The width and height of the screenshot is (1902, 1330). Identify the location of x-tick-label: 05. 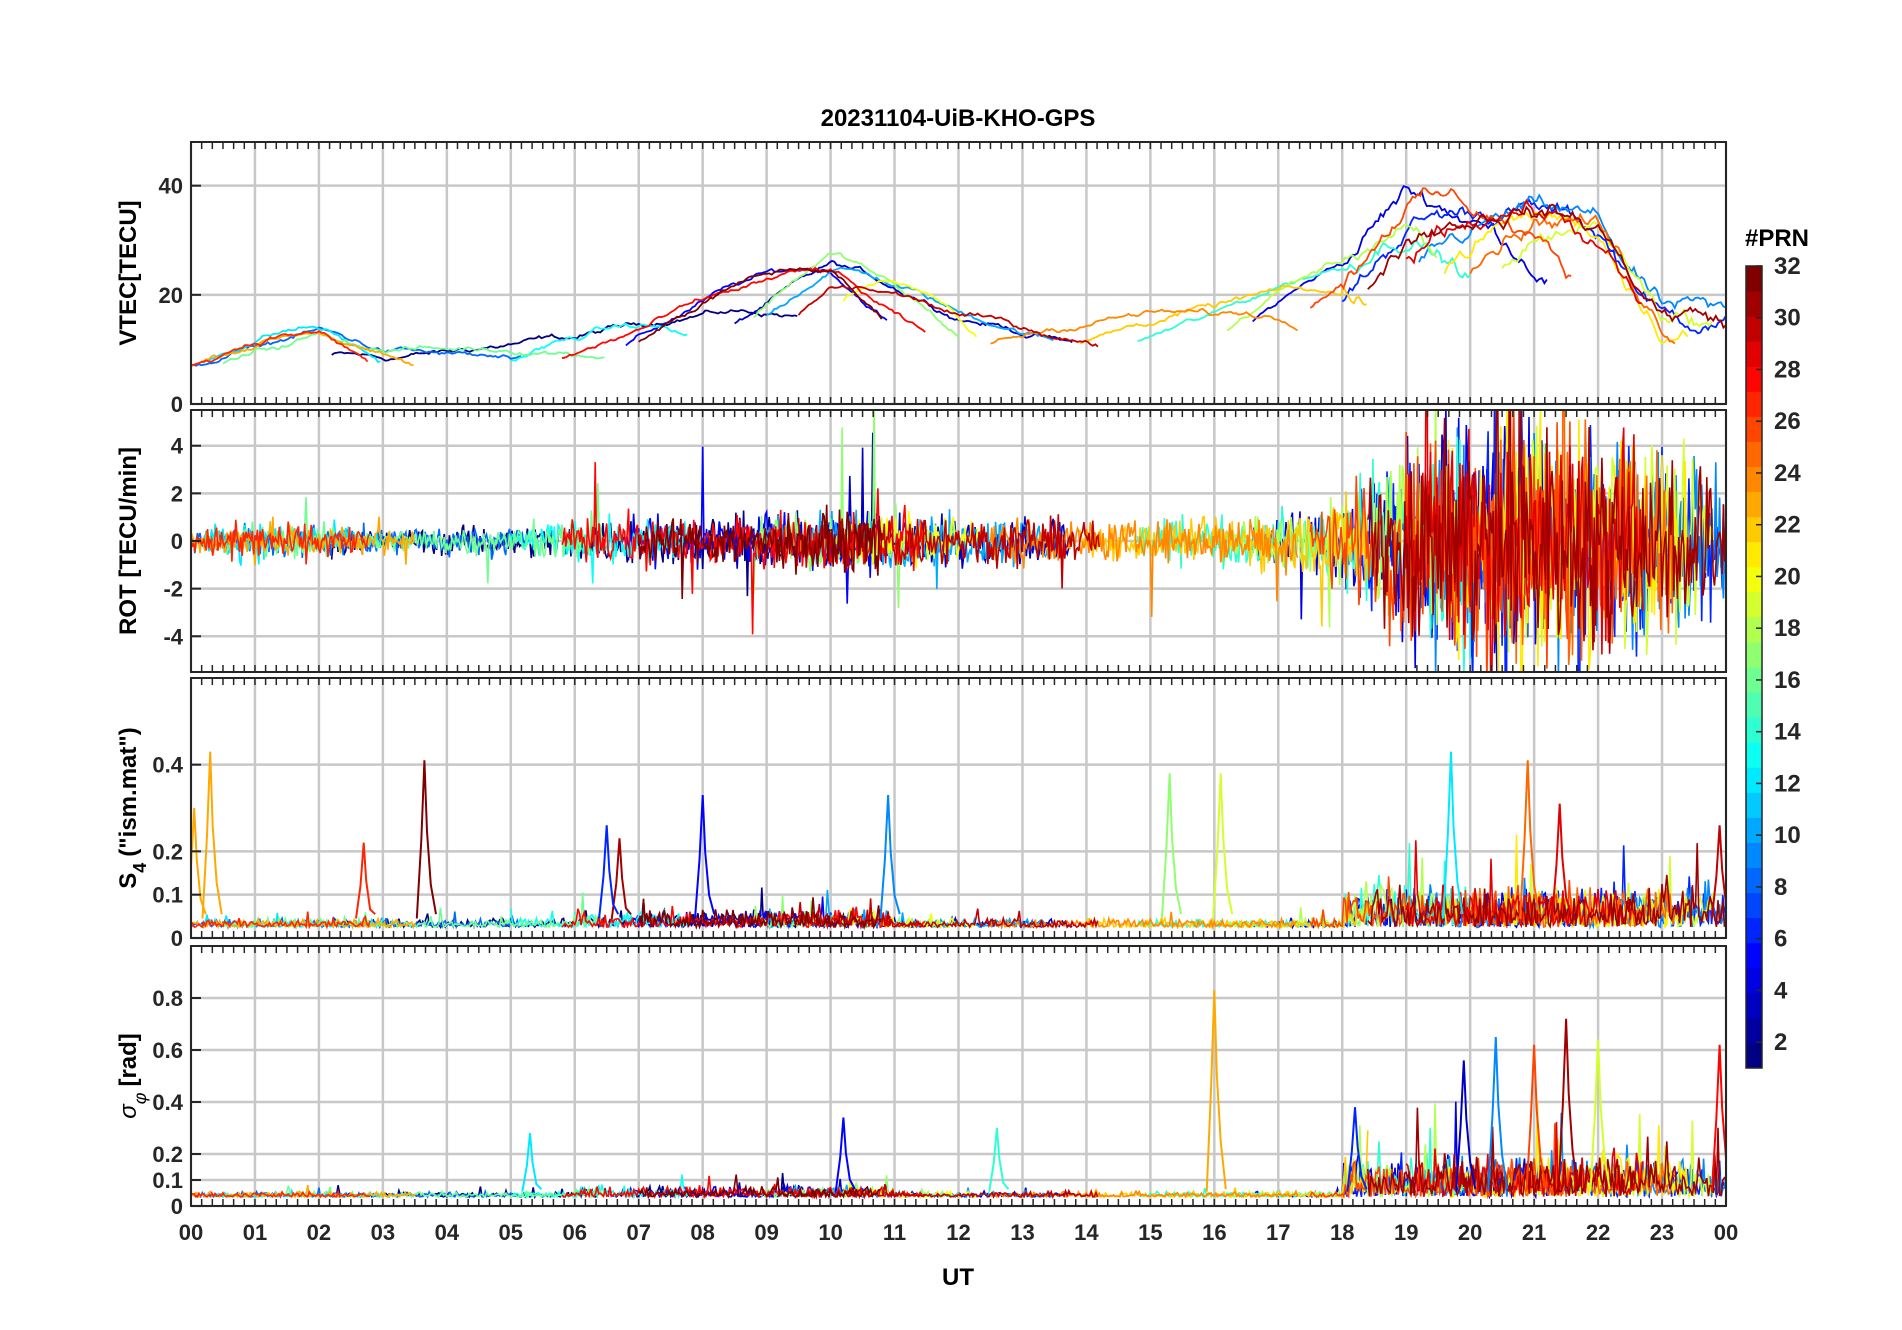
(511, 1232).